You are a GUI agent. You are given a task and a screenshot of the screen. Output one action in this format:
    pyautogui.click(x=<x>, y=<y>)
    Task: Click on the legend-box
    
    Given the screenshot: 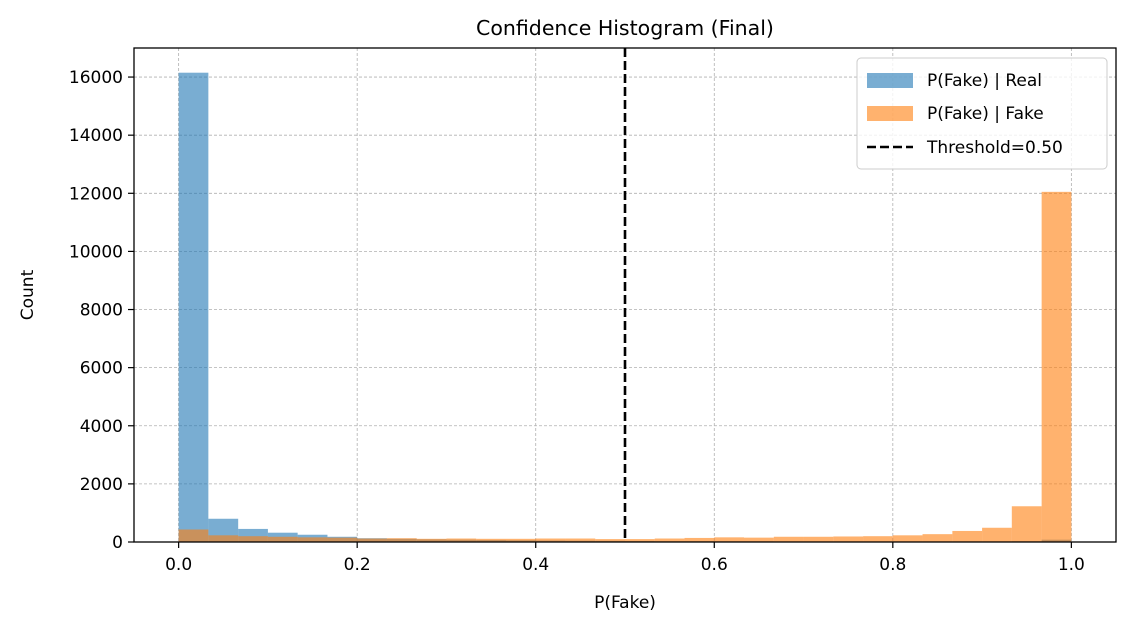 What is the action you would take?
    pyautogui.click(x=982, y=113)
    